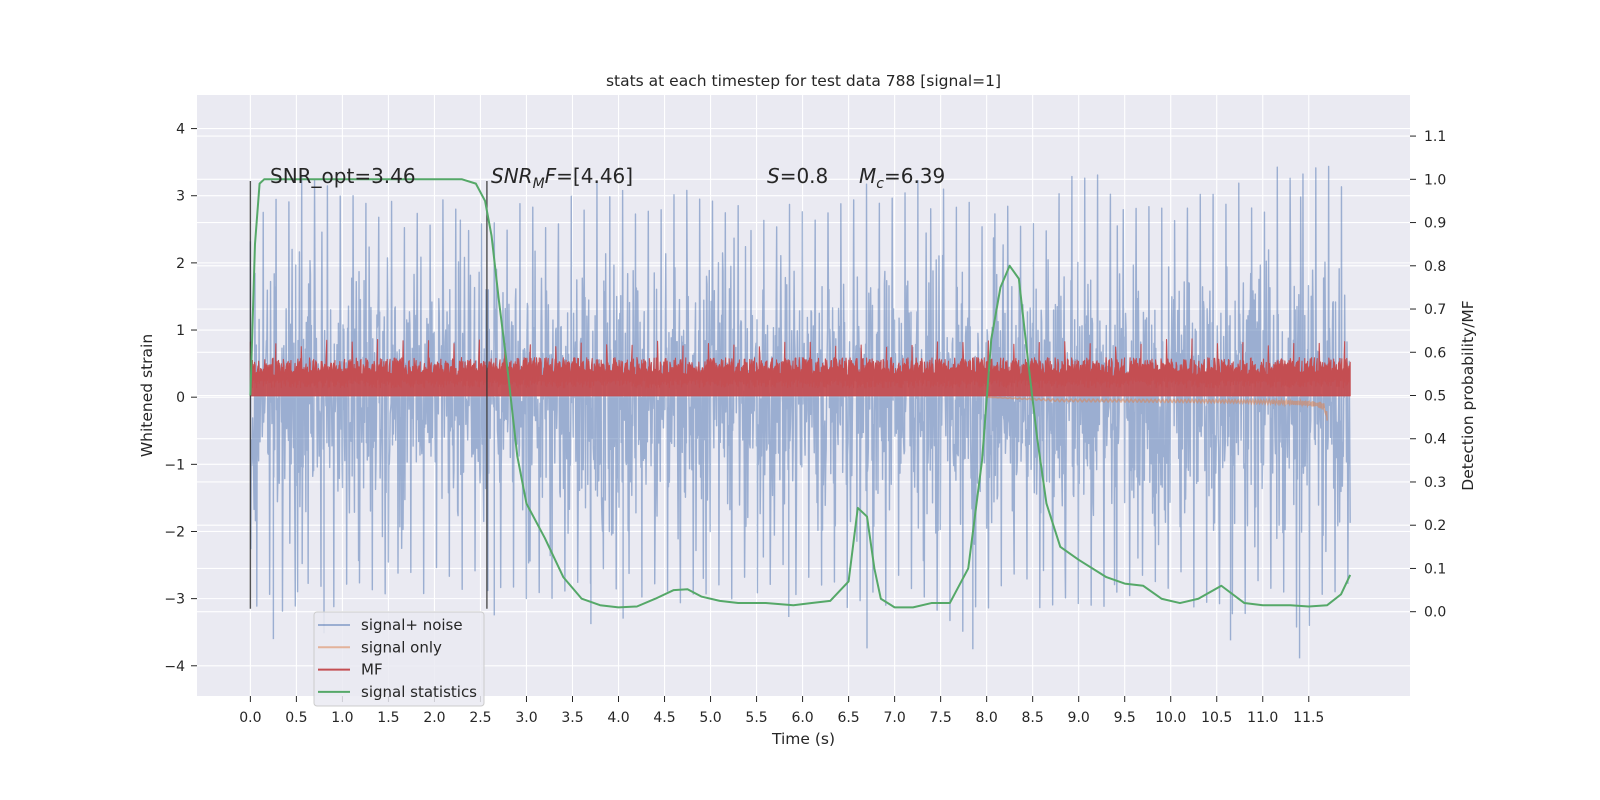 The height and width of the screenshot is (800, 1600). What do you see at coordinates (1435, 397) in the screenshot?
I see `y-right-tick-label-6: 0.5` at bounding box center [1435, 397].